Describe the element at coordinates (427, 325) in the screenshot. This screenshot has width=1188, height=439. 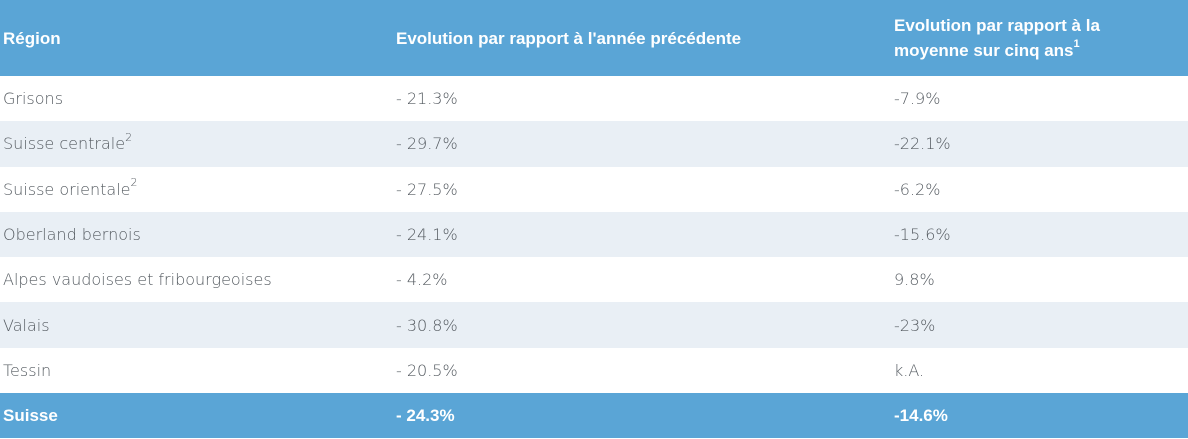
I see `prev-year-cell: - 30.8%` at that location.